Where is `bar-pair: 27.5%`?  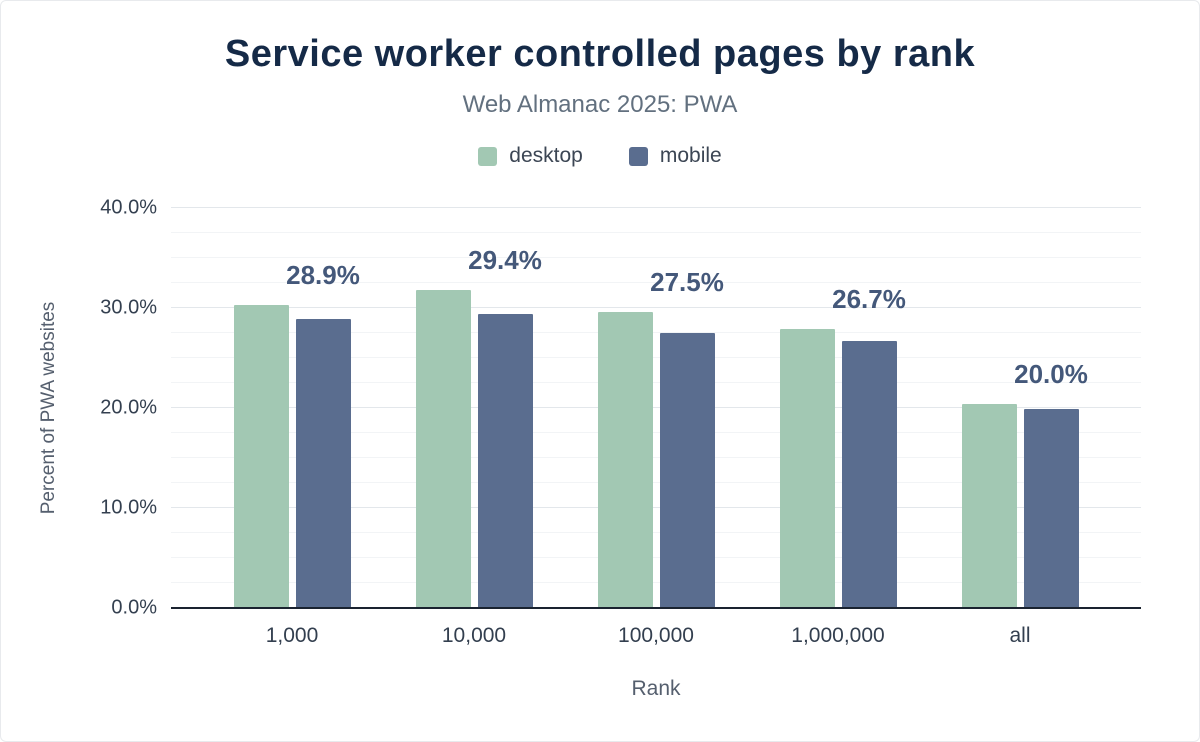
bar-pair: 27.5% is located at coordinates (660, 437).